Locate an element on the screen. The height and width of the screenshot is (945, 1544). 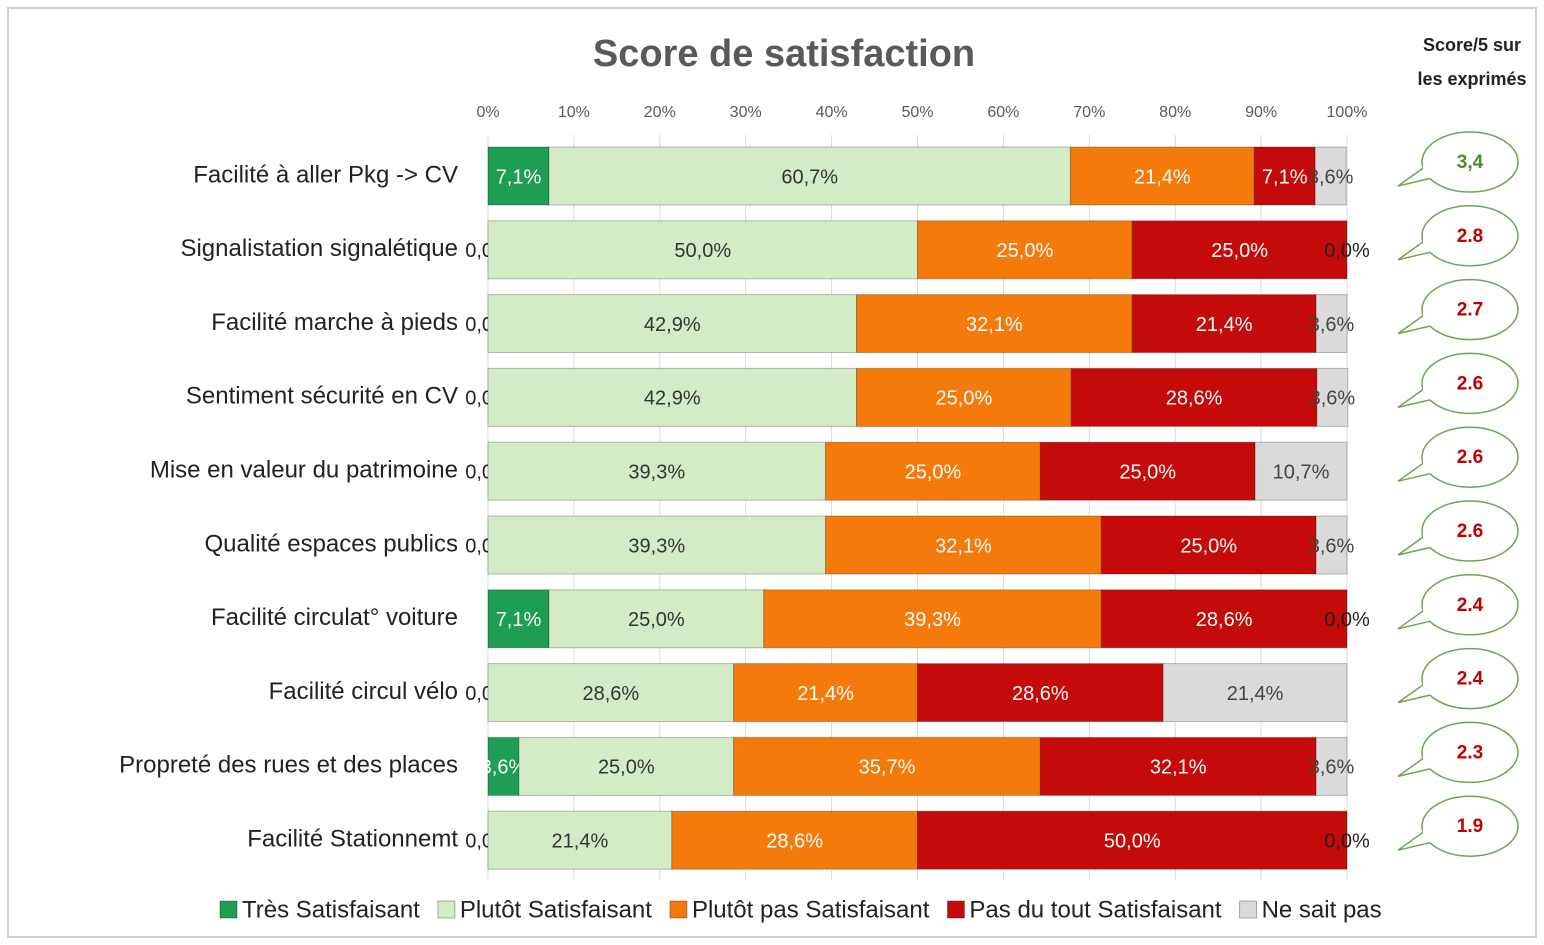
score-label: 3,4 is located at coordinates (1470, 162).